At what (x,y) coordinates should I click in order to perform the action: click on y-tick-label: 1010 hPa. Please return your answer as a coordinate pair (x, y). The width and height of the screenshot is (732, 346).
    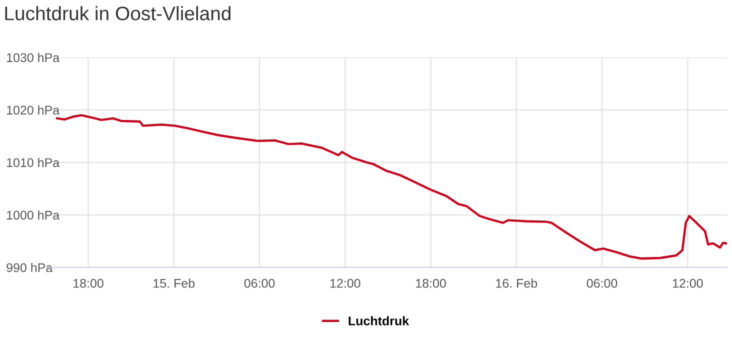
    Looking at the image, I should click on (33, 163).